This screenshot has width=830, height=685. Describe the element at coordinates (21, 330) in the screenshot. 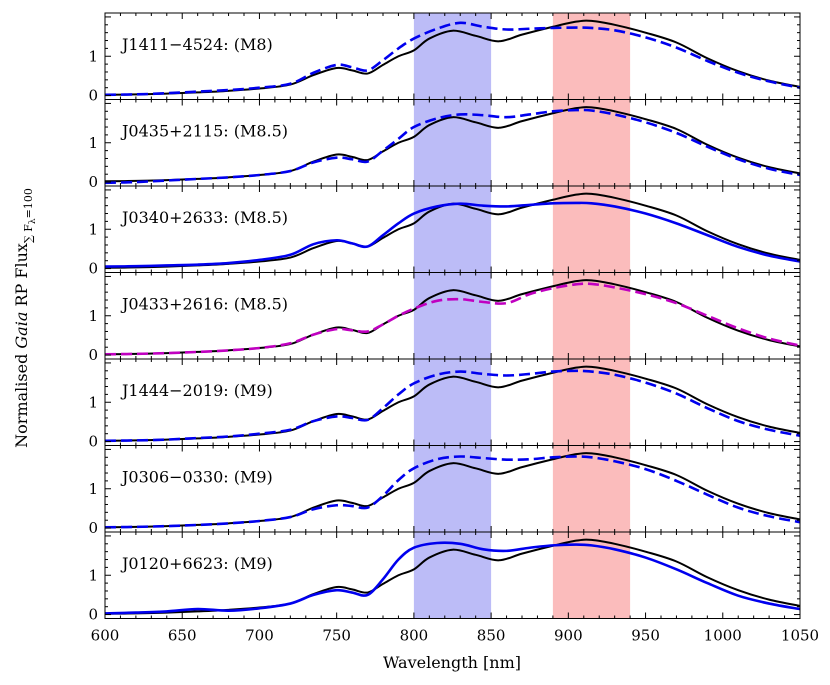

I see `y-axis-label-gaia: Gaia` at that location.